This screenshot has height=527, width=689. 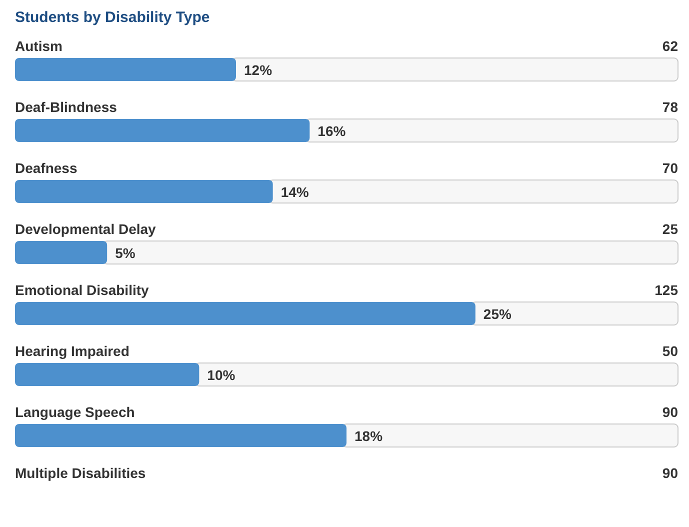 What do you see at coordinates (666, 290) in the screenshot?
I see `annotation: 125` at bounding box center [666, 290].